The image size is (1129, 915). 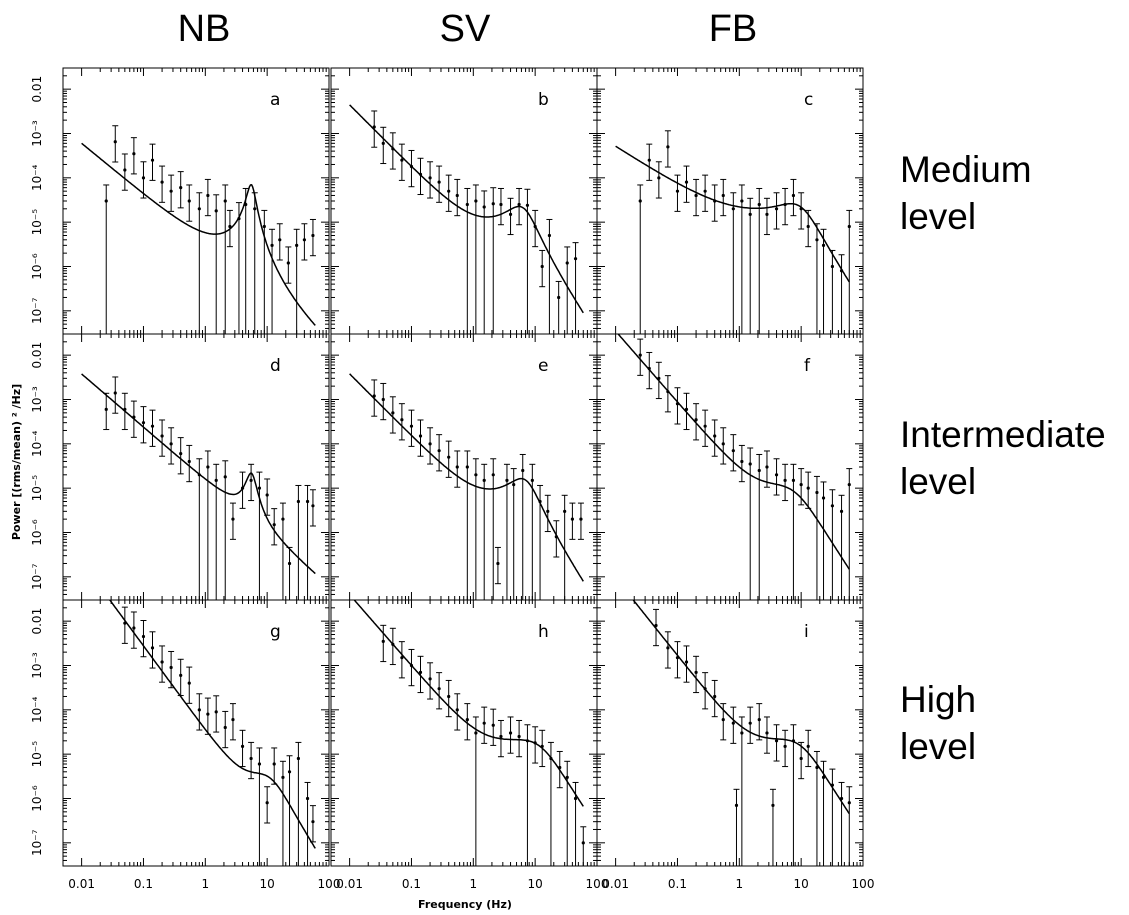 What do you see at coordinates (938, 746) in the screenshot?
I see `row-label-high-line2: level` at bounding box center [938, 746].